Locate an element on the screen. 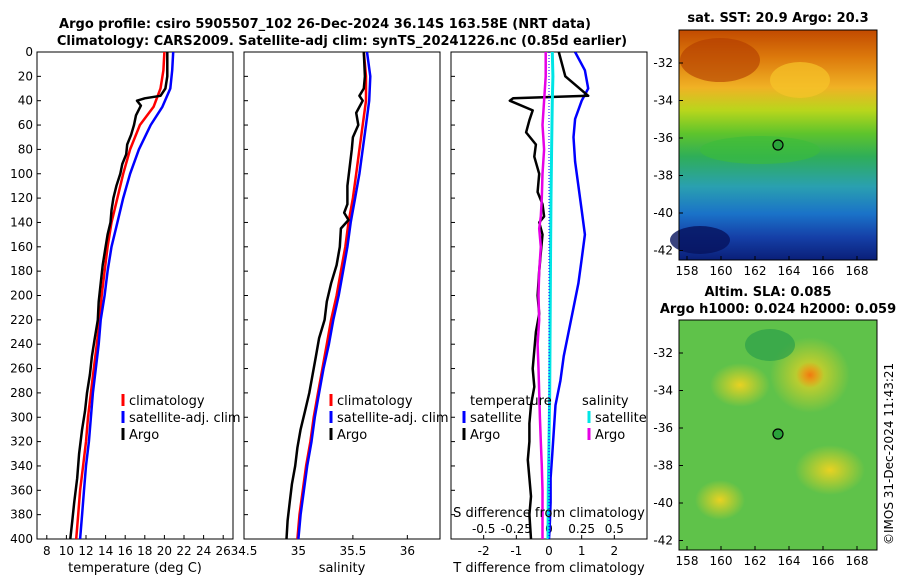  x-tick-label: 20 is located at coordinates (164, 551).